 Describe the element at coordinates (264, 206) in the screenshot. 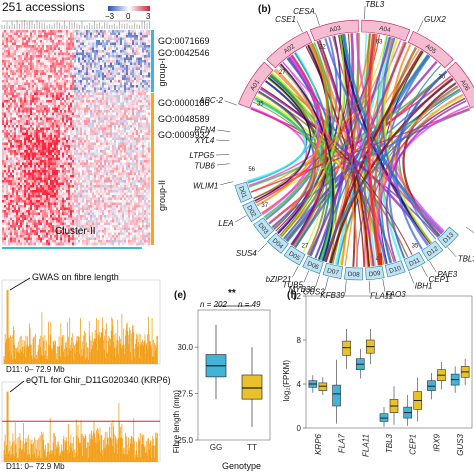

I see `scale-number: 37` at that location.